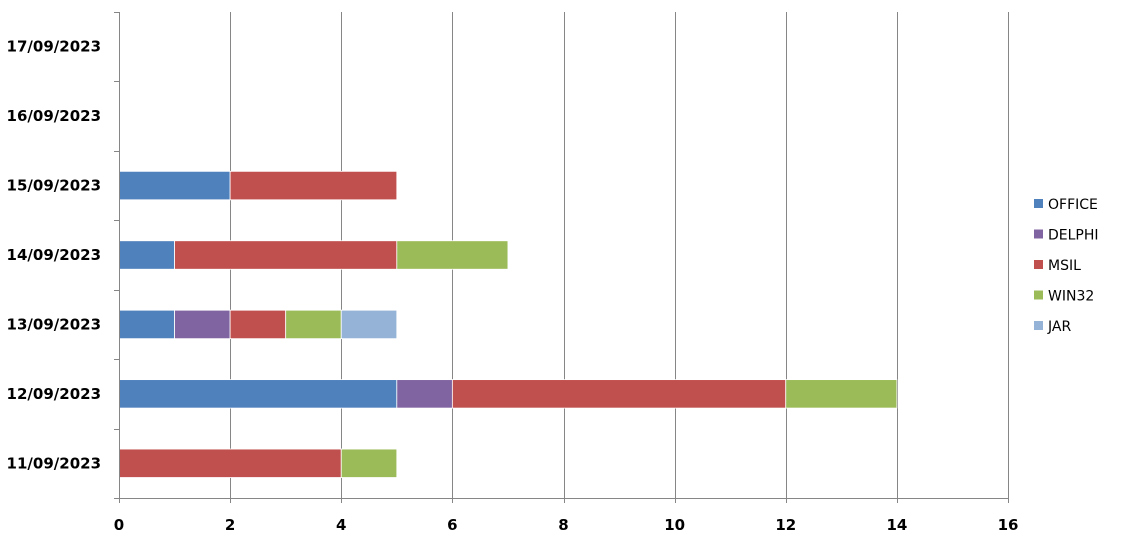 Image resolution: width=1124 pixels, height=545 pixels. Describe the element at coordinates (619, 394) in the screenshot. I see `bar-msil-12-09-2023` at that location.